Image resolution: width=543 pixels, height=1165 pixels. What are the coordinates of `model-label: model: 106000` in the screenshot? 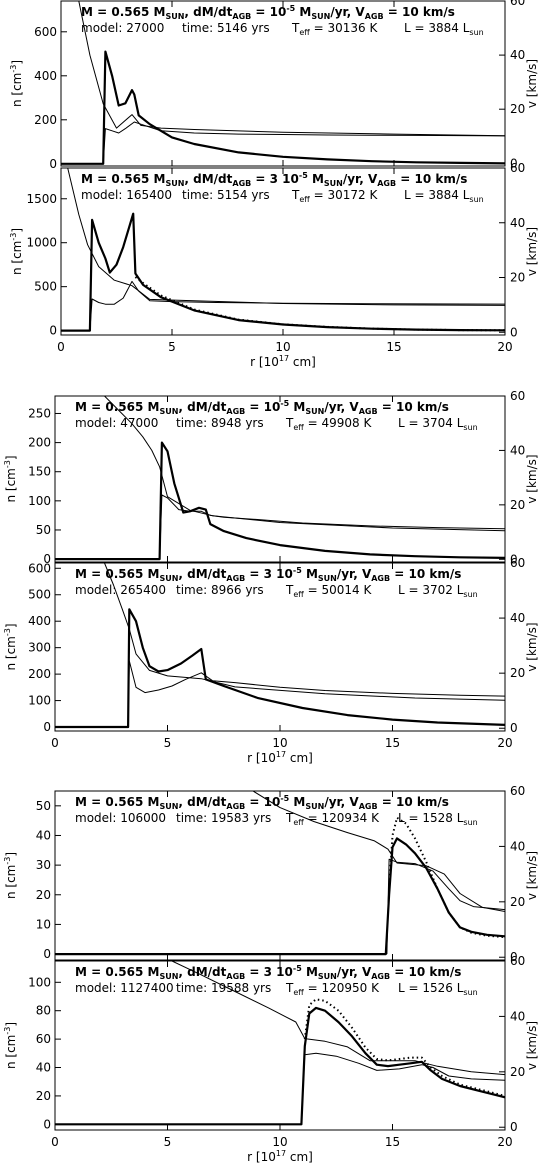 It's located at (120, 818).